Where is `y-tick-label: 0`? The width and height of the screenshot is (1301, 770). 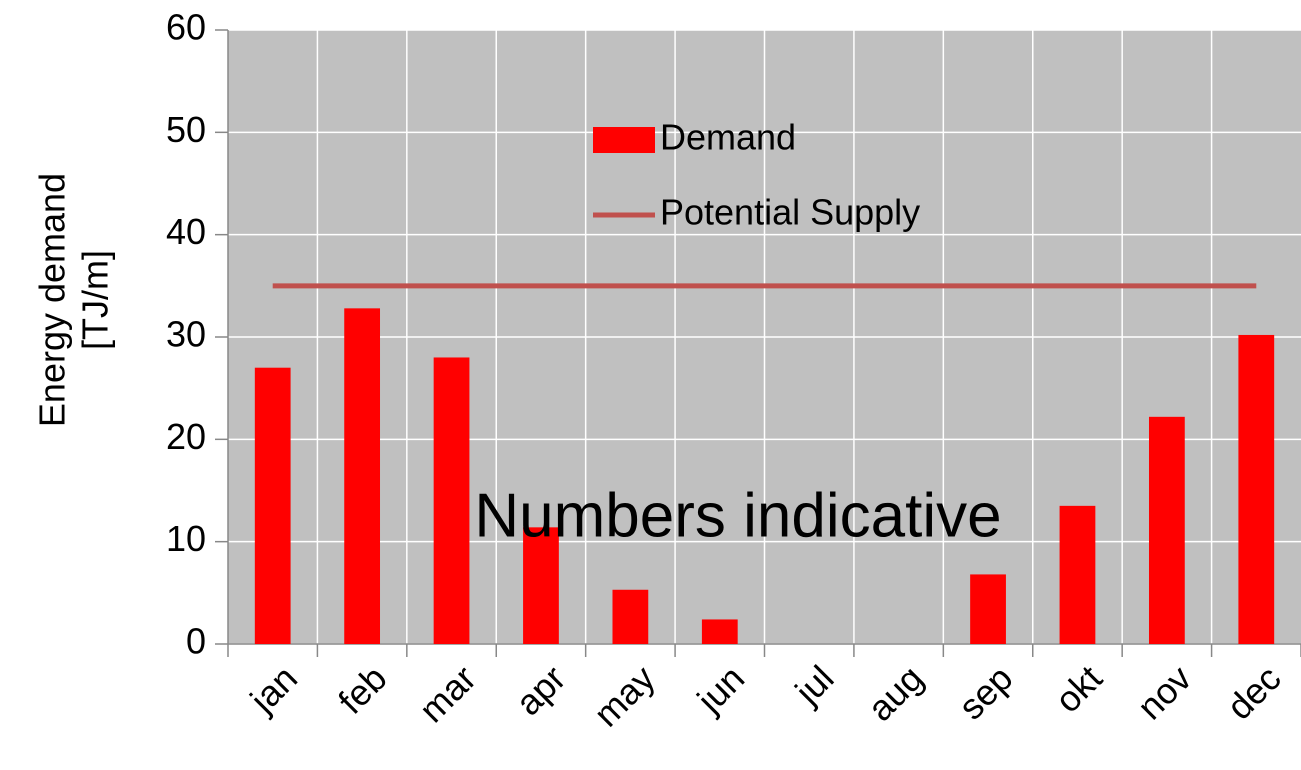 y-tick-label: 0 is located at coordinates (196, 641).